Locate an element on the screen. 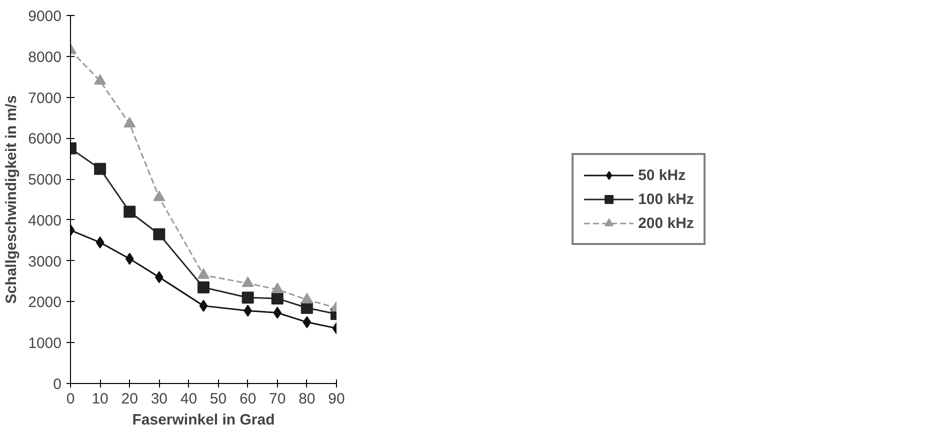  legend-label: 200 kHz is located at coordinates (666, 223).